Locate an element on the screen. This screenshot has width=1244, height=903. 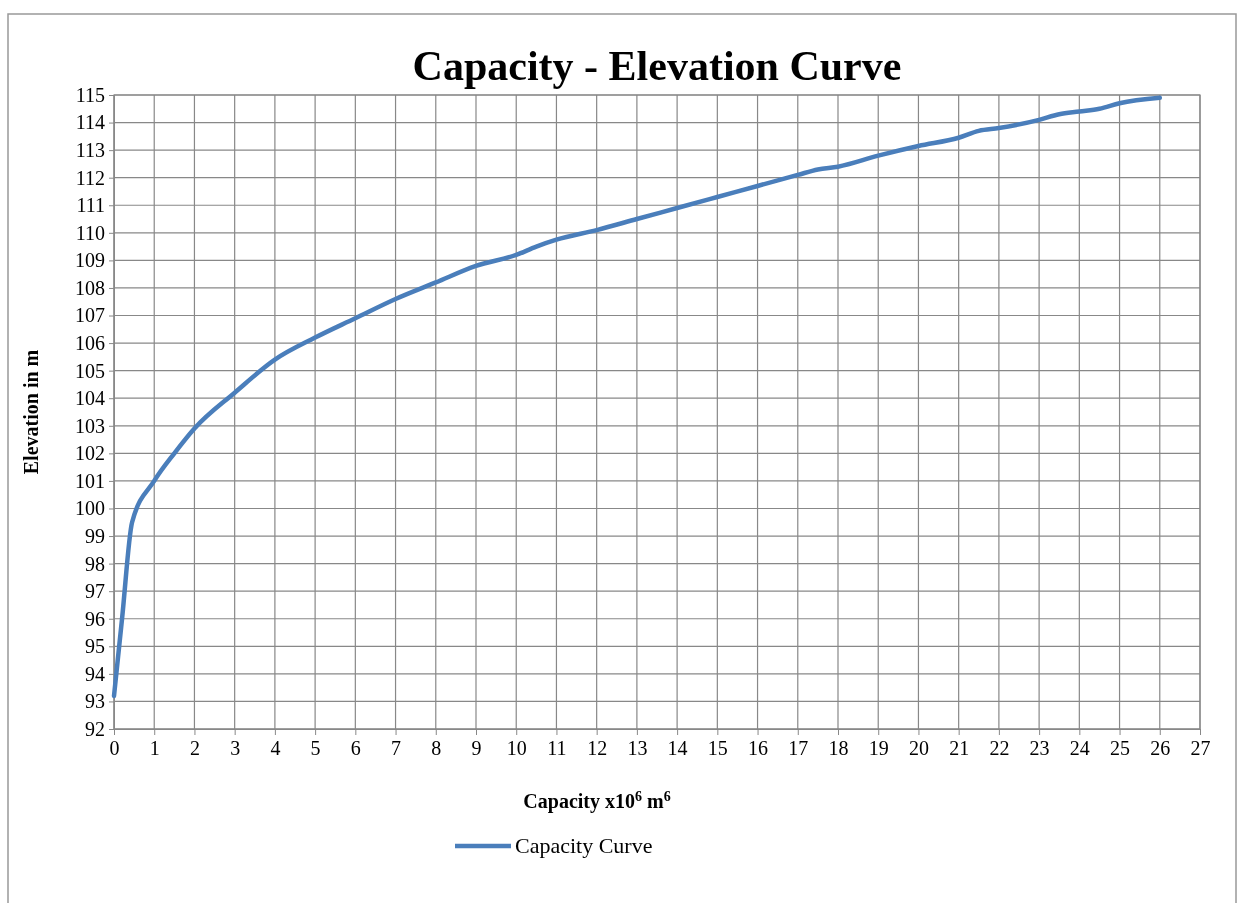
y-tick-label: 113 is located at coordinates (90, 150).